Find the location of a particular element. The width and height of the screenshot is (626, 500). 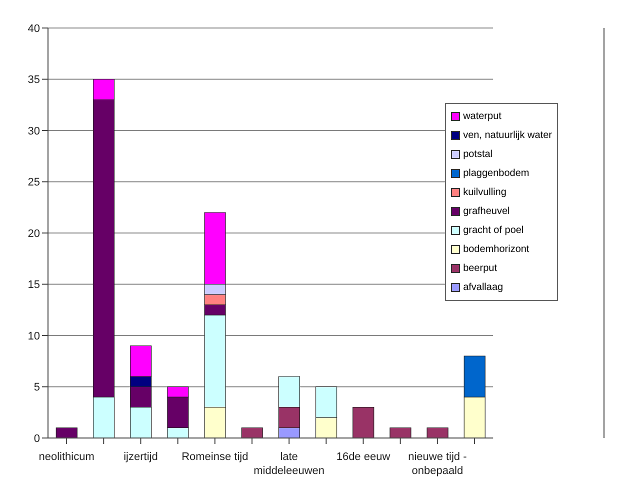

x-tick-label: Romeinse tijd is located at coordinates (215, 457).